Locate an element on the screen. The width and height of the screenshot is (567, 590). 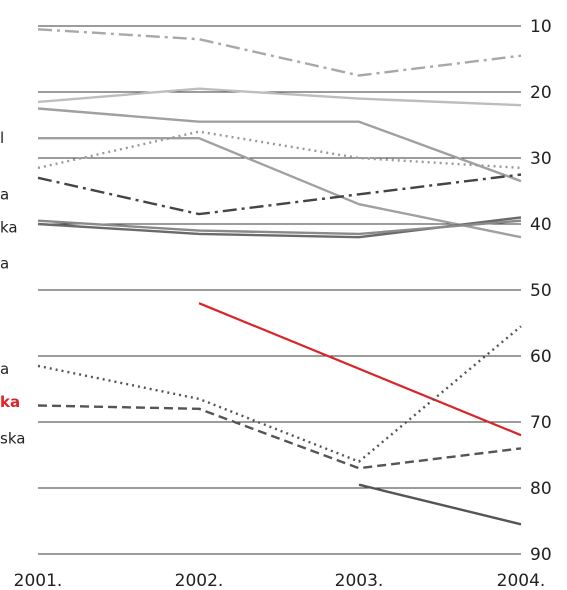
x-tick-label: 2001. is located at coordinates (38, 580).